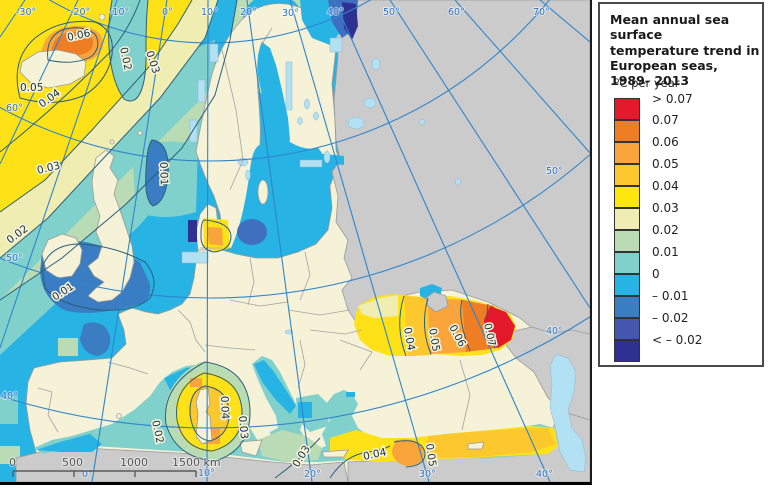 The height and width of the screenshot is (488, 768). What do you see at coordinates (12, 462) in the screenshot?
I see `scale-label: 0` at bounding box center [12, 462].